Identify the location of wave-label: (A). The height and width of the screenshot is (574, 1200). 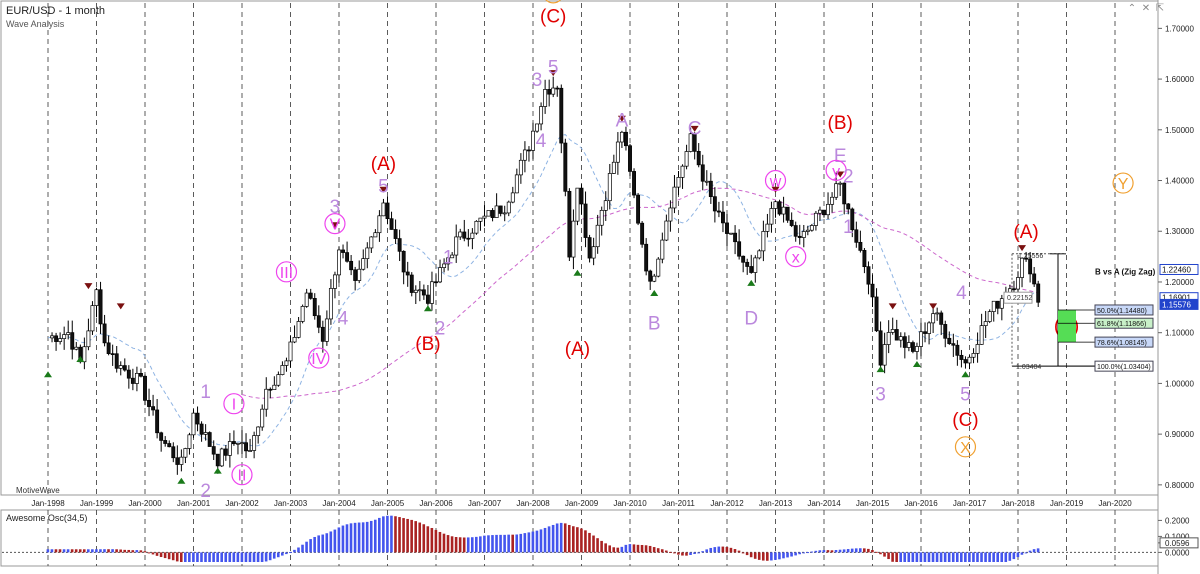
(1025, 232).